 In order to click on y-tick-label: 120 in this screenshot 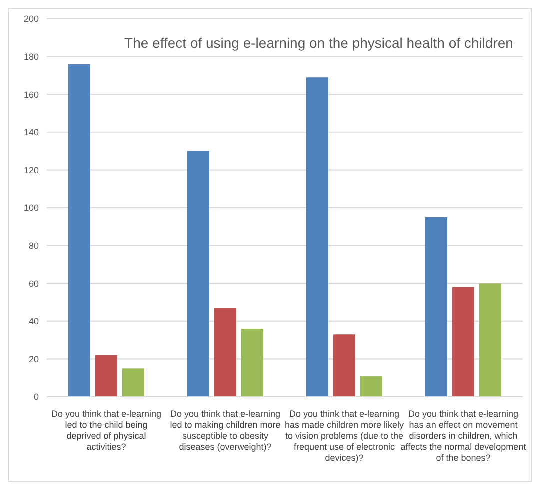, I will do `click(31, 170)`.